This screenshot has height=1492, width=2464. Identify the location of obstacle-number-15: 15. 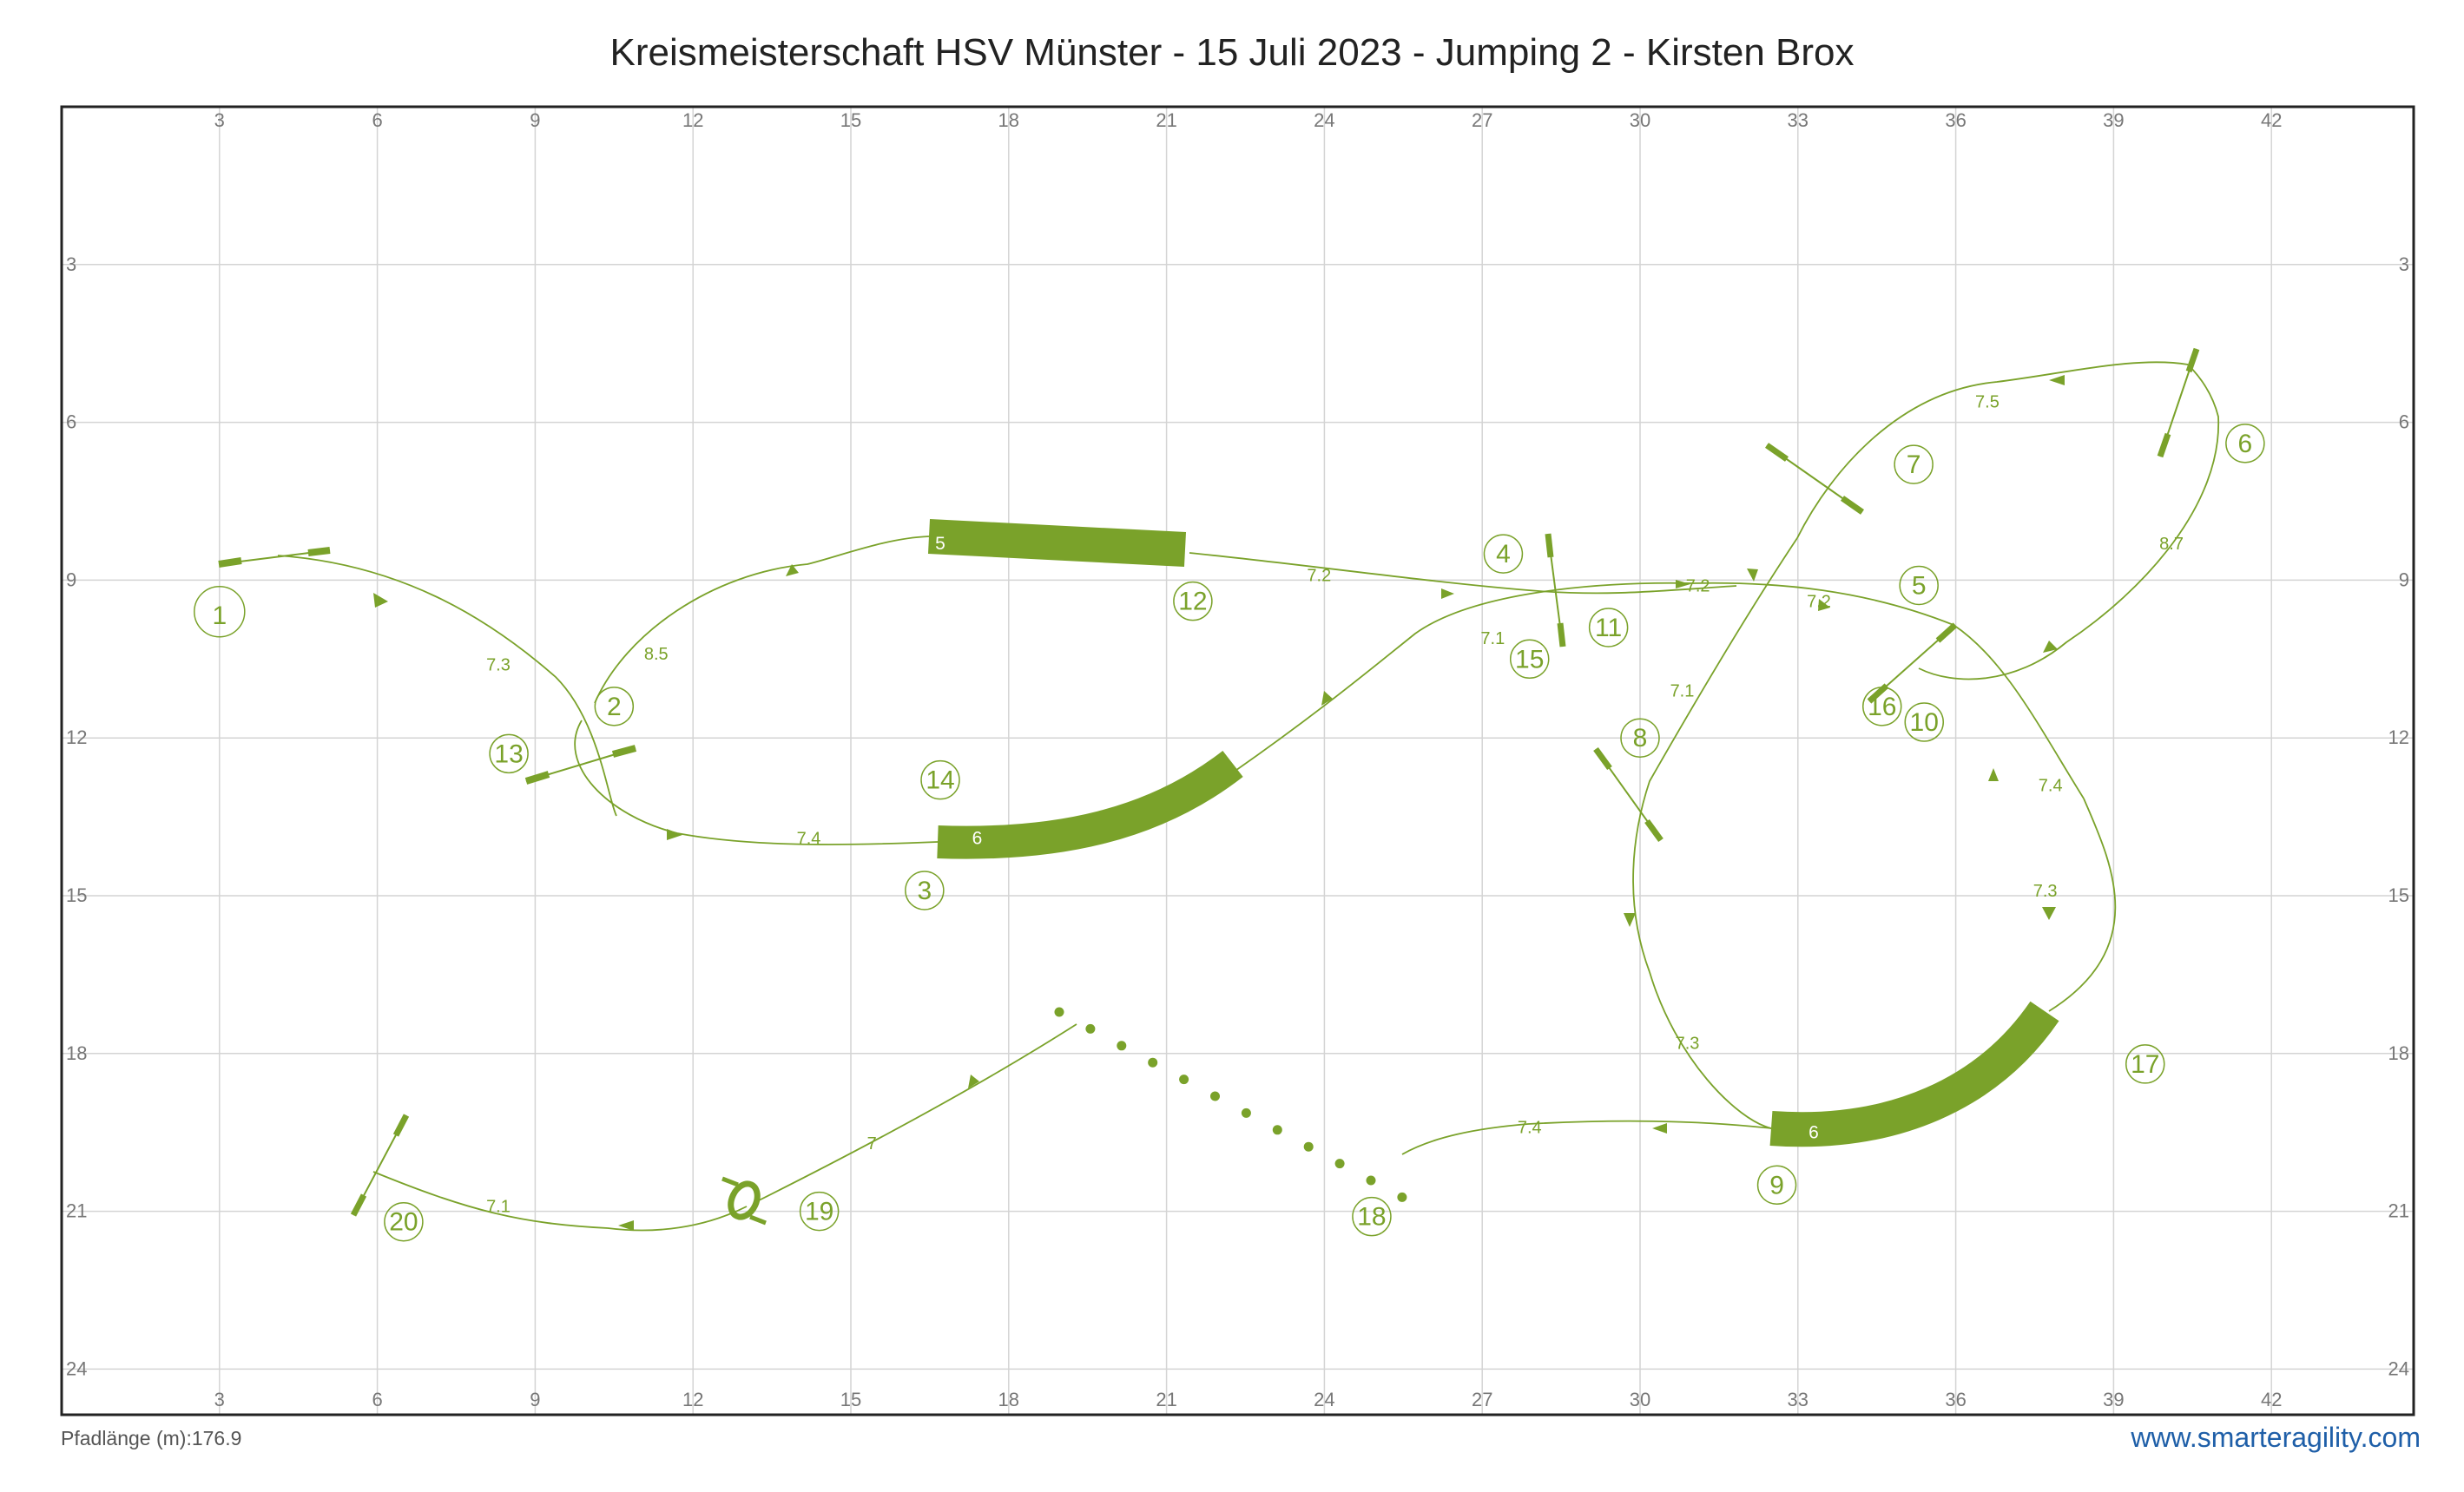
(1529, 660).